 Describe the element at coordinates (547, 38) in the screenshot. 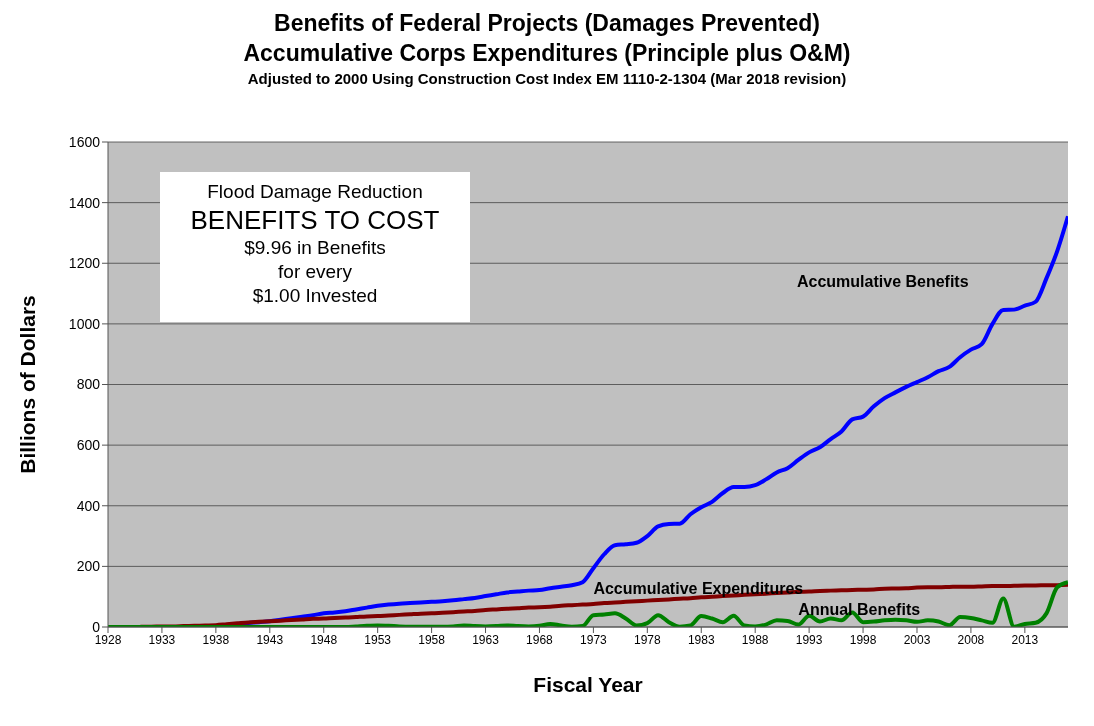

I see `chart-title: Benefits of Federal Projects (Damages Prevented) Accumulative Corps Expenditures (Principle plus O&M)` at that location.